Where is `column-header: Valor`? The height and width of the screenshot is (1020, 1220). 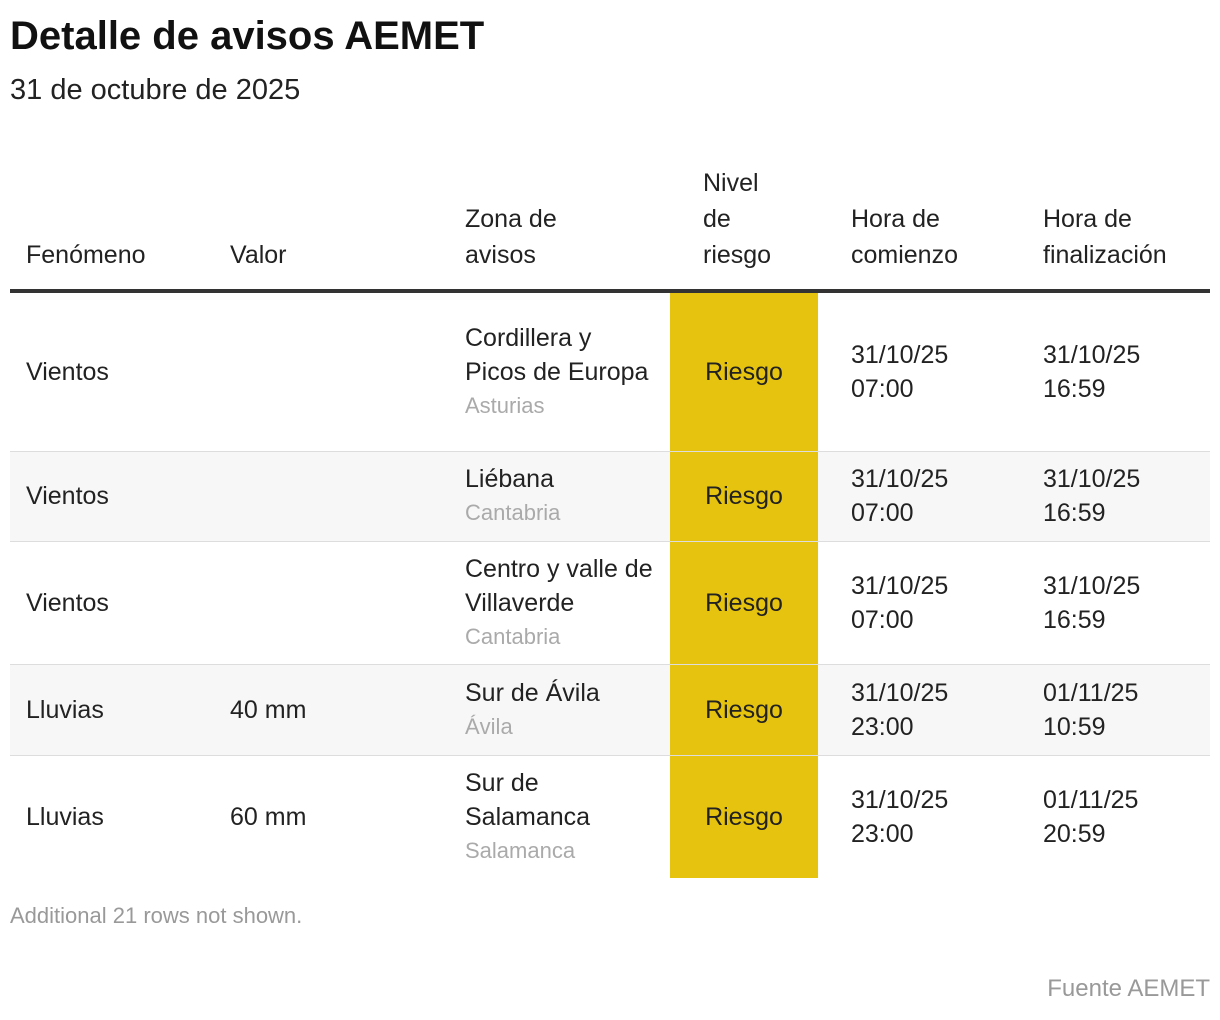
column-header: Valor is located at coordinates (331, 229).